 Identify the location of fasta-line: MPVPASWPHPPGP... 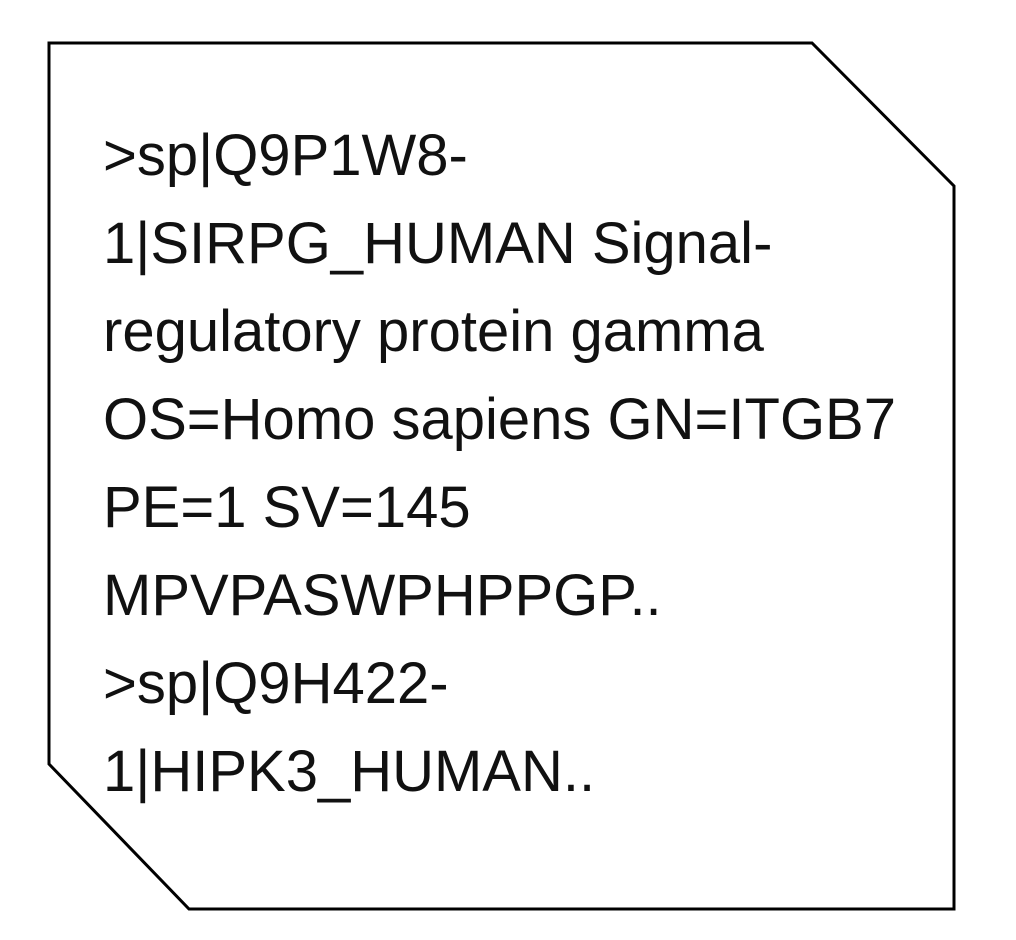
(382, 595).